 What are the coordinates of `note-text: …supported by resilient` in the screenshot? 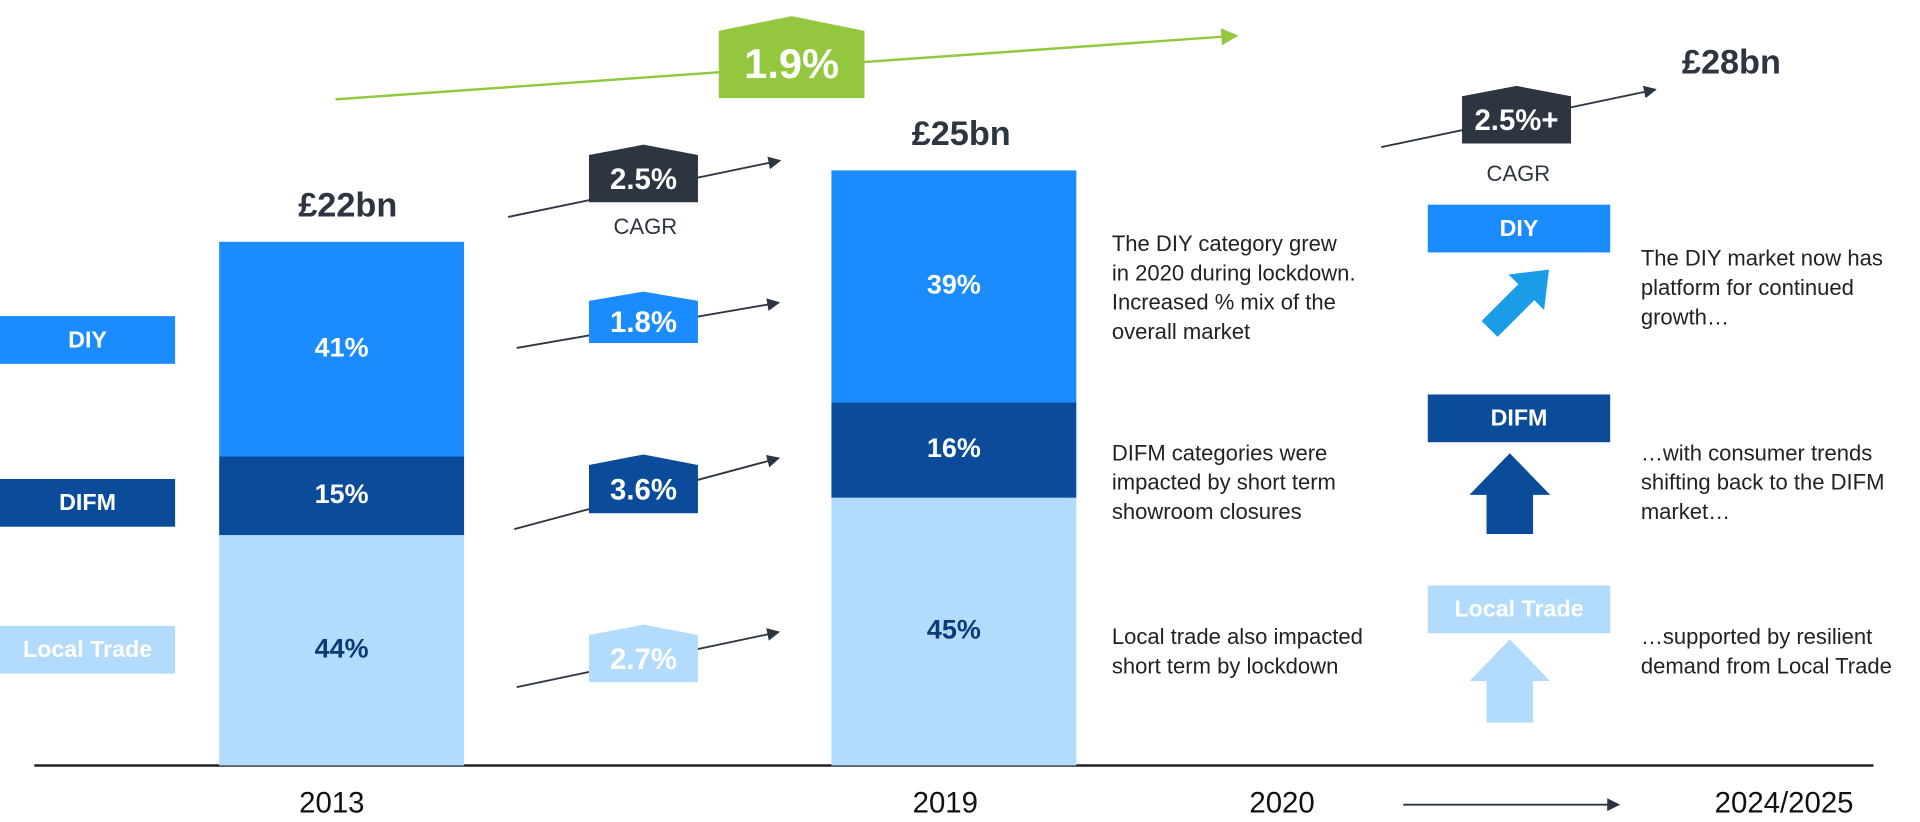 It's located at (1756, 636).